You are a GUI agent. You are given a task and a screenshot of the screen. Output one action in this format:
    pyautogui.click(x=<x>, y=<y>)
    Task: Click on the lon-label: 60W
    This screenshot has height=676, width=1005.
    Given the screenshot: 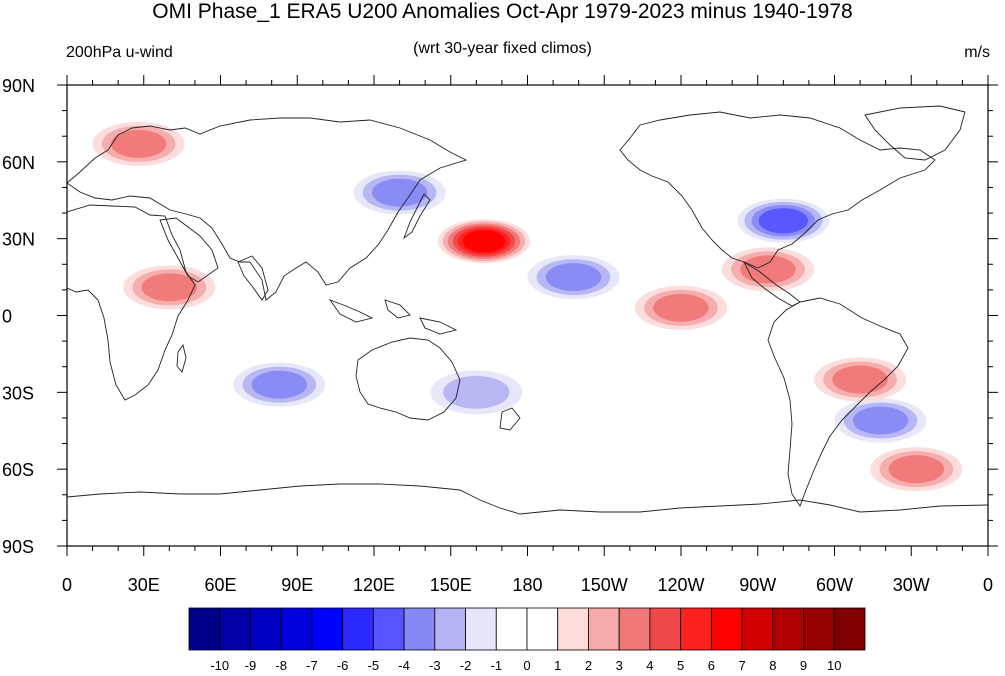 What is the action you would take?
    pyautogui.click(x=834, y=585)
    